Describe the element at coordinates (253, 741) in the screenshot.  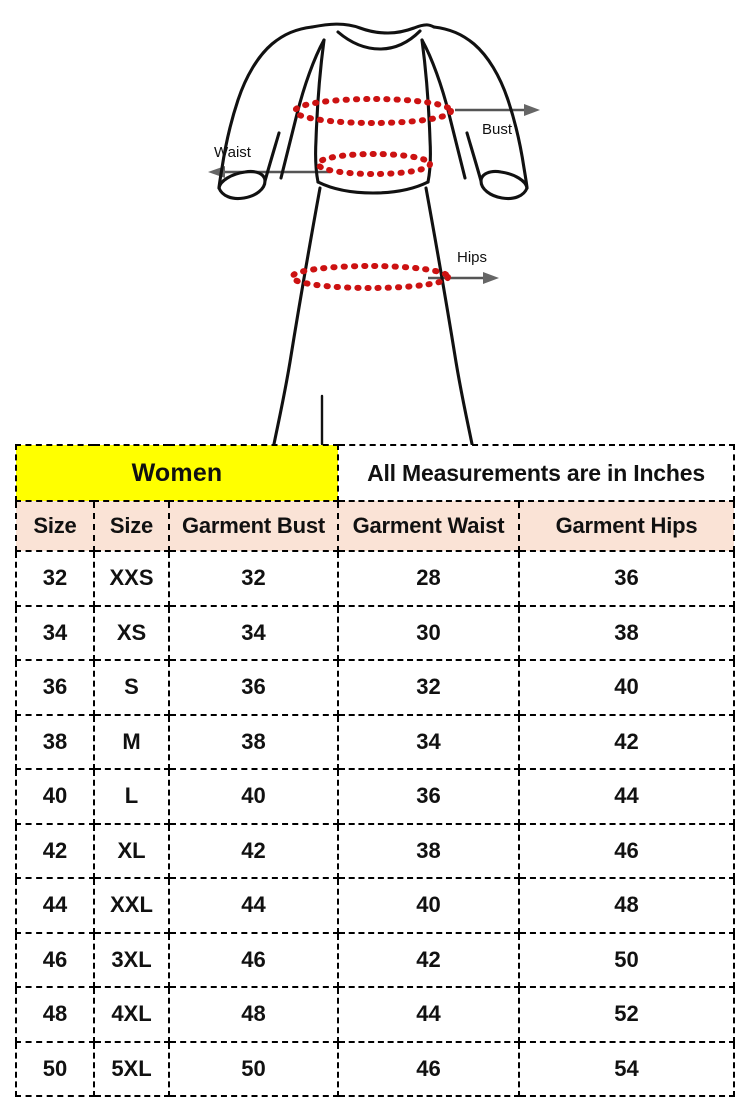
I see `cell-garment-bust: 38` at that location.